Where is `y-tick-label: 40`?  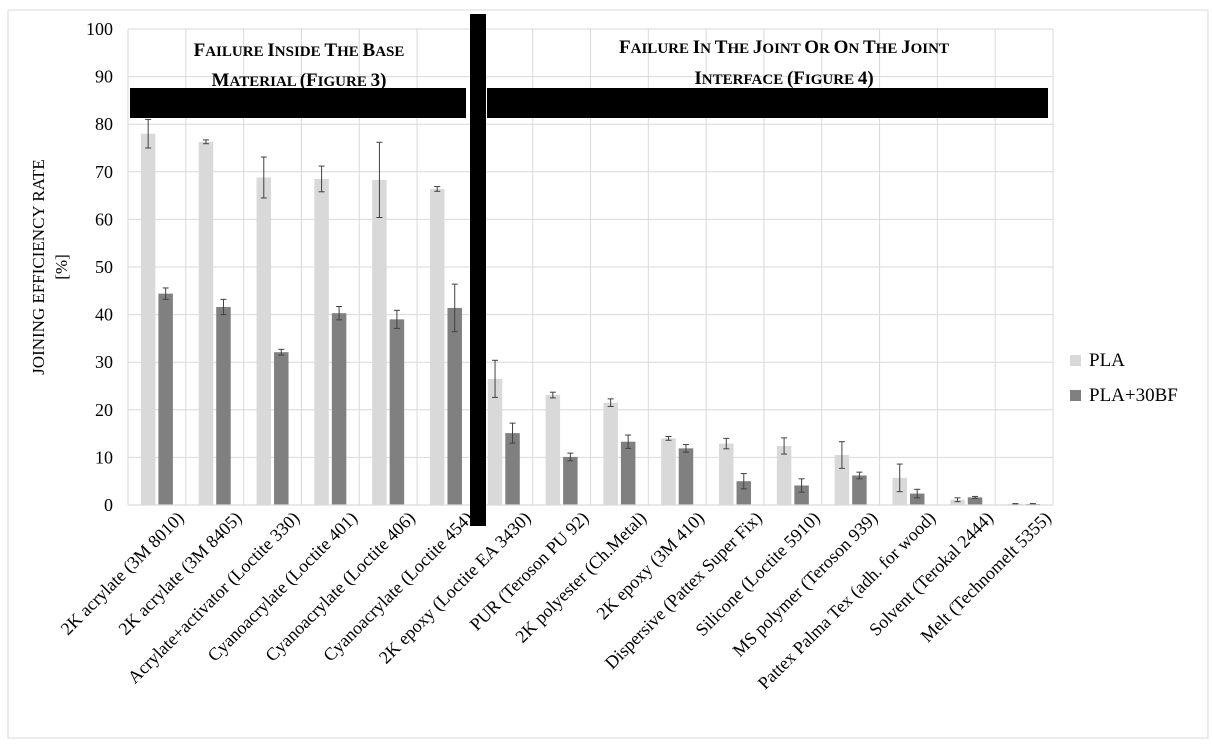 y-tick-label: 40 is located at coordinates (104, 315).